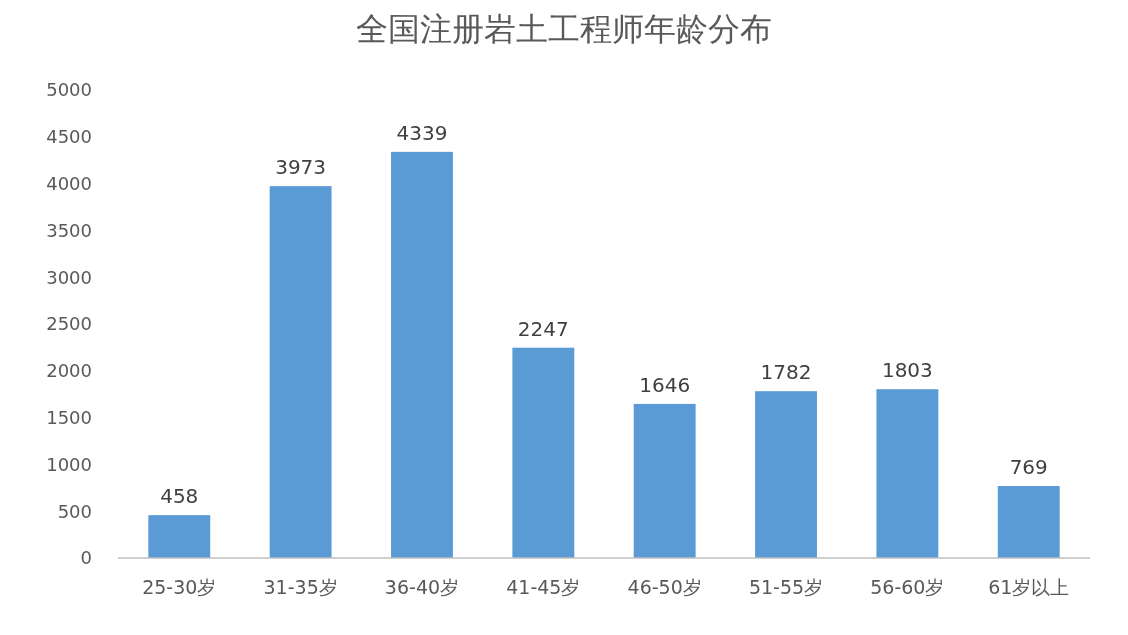 The height and width of the screenshot is (635, 1128). Describe the element at coordinates (74, 511) in the screenshot. I see `y-tick-label: 500` at that location.